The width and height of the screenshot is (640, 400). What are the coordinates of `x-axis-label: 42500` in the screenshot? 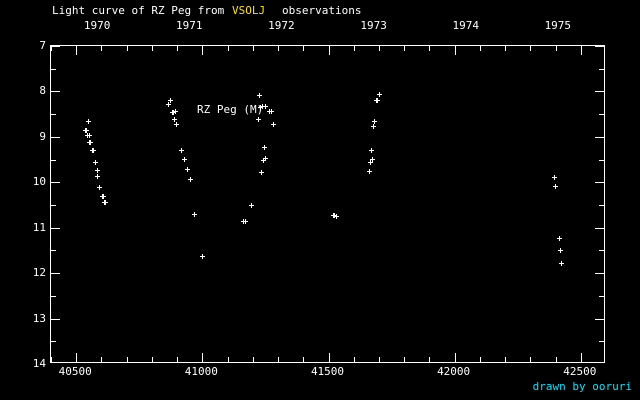 It's located at (580, 371).